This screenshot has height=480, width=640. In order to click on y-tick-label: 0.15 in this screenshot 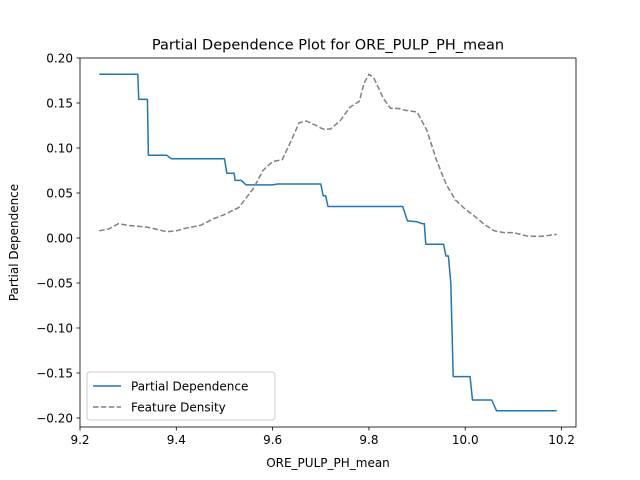, I will do `click(59, 103)`.